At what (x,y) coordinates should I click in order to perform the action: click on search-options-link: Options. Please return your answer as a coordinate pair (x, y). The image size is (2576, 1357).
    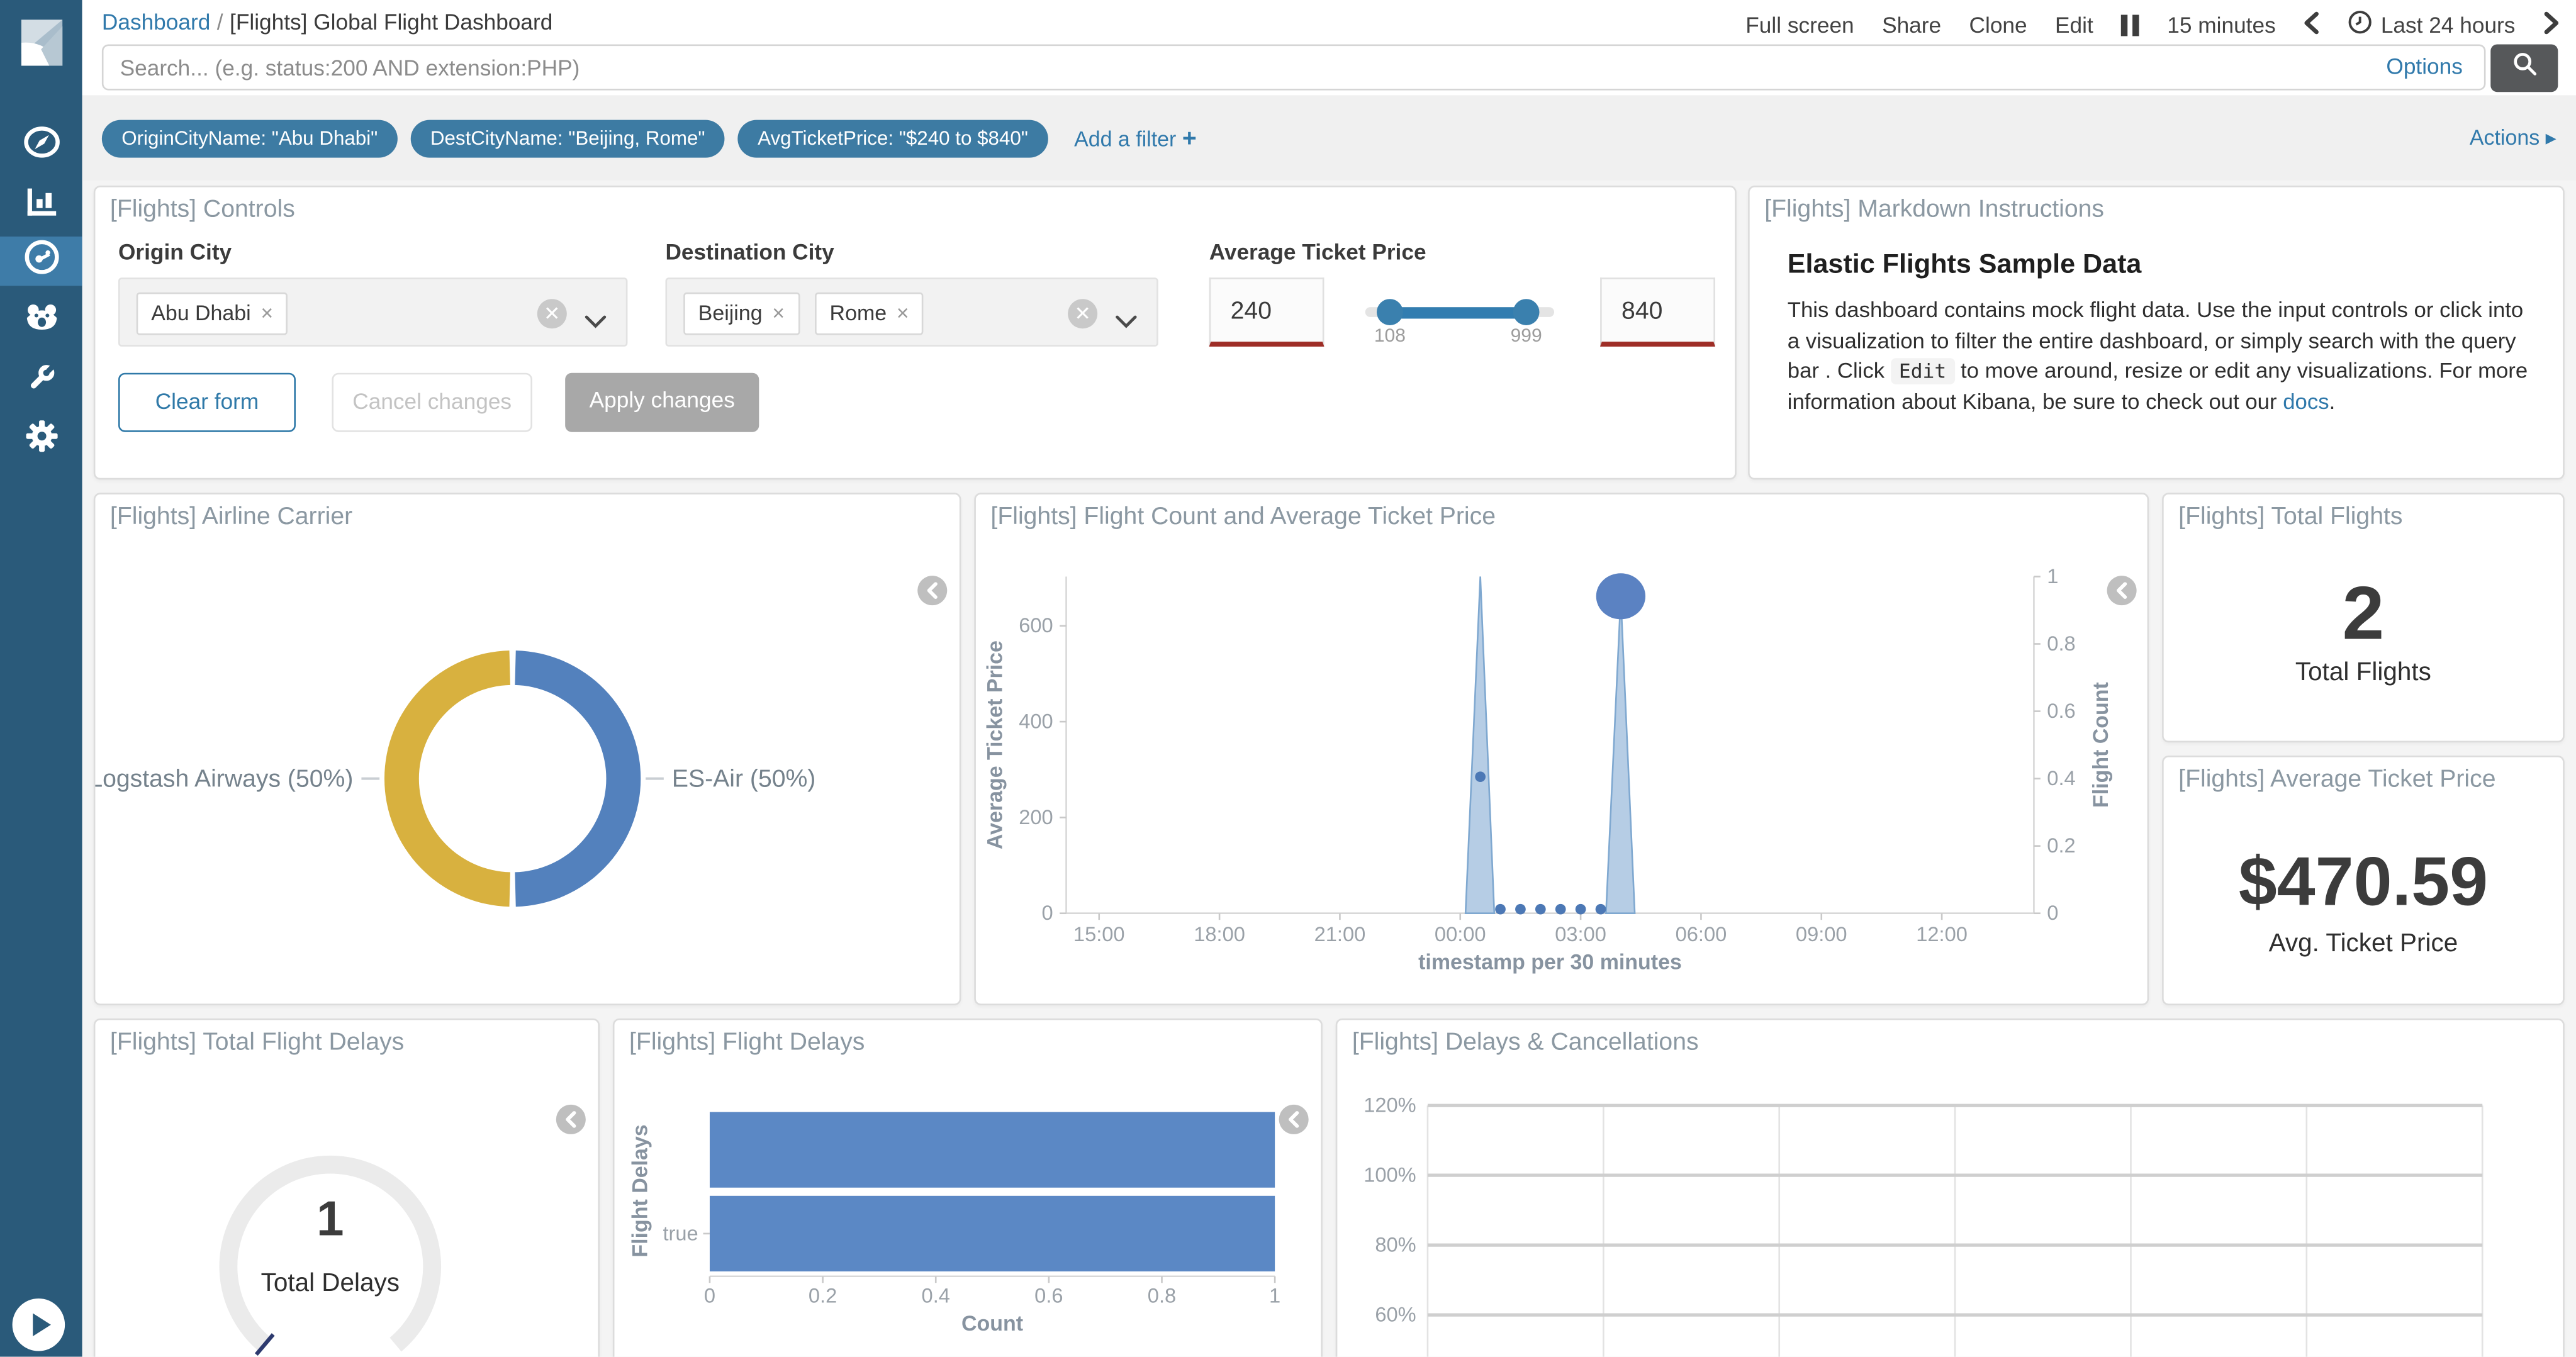
    Looking at the image, I should click on (2424, 66).